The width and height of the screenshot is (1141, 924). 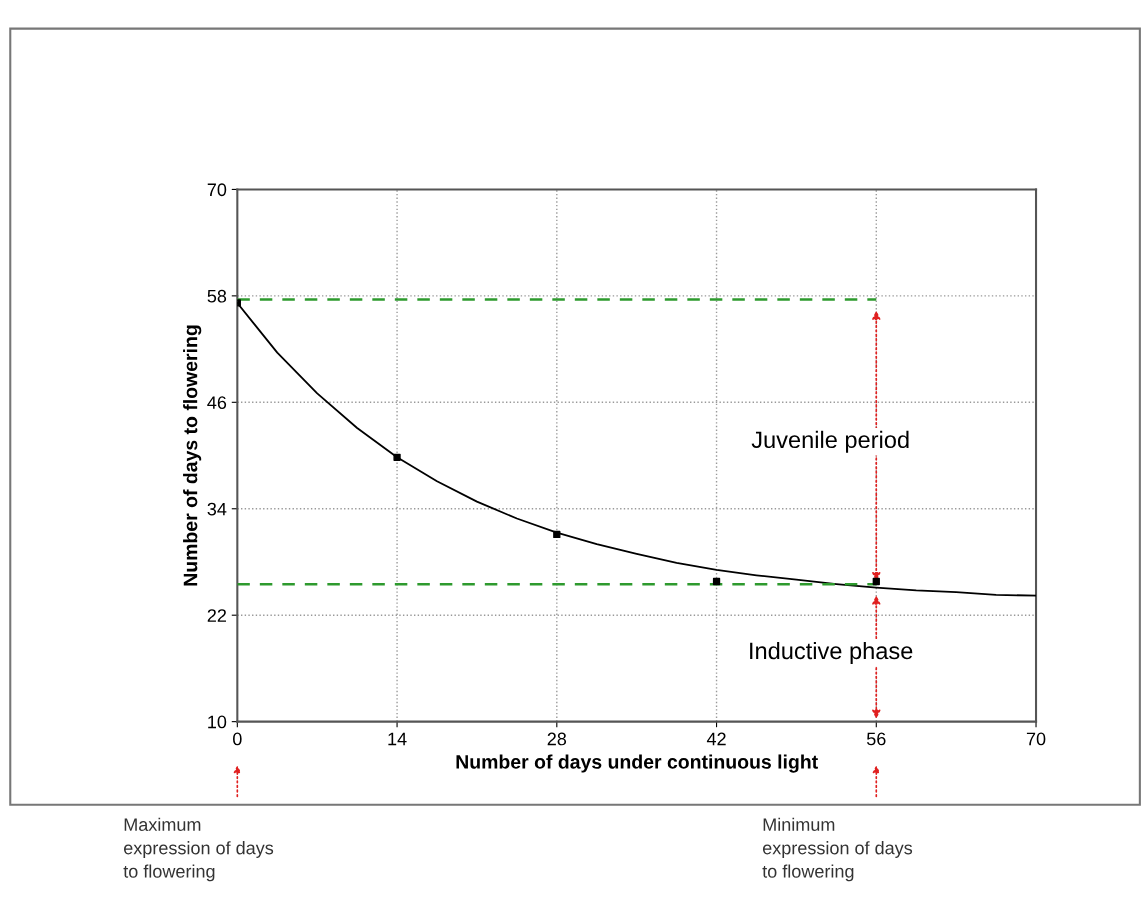 I want to click on y-tick-label: 46, so click(x=217, y=403).